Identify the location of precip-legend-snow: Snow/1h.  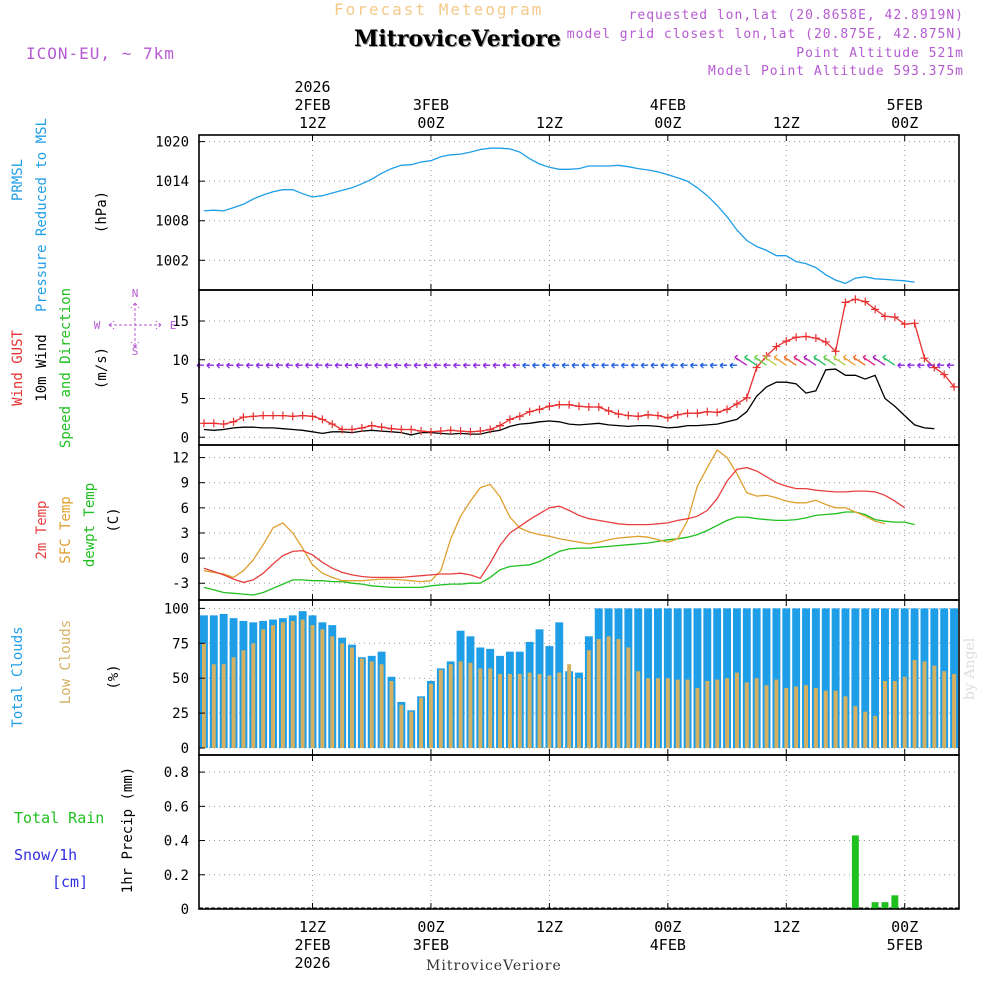
(45, 855).